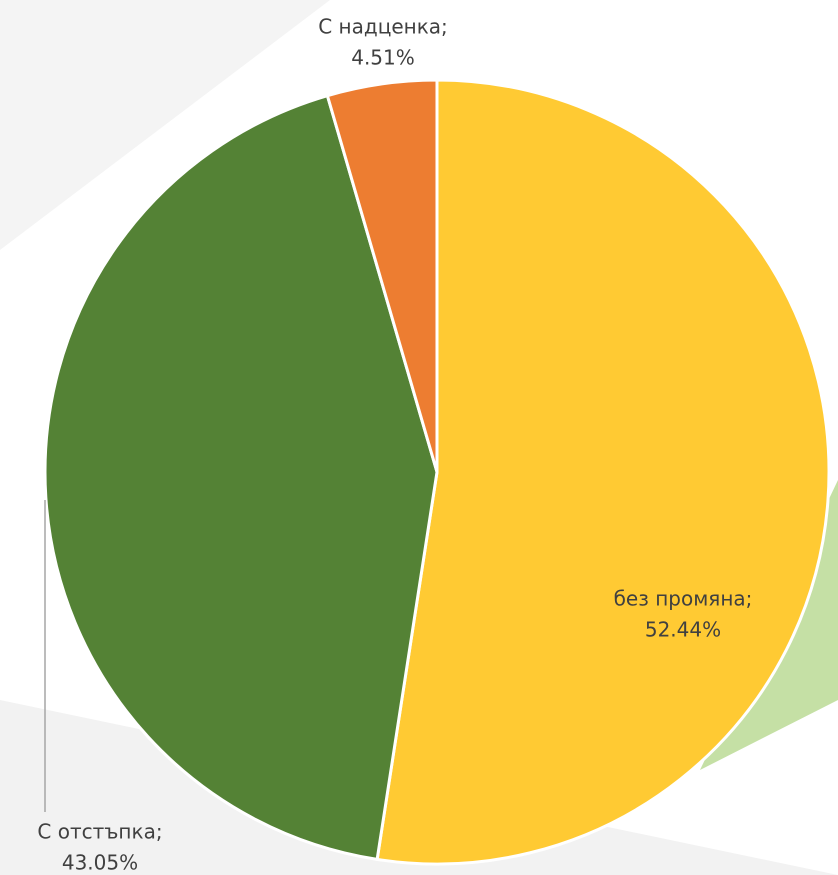 The height and width of the screenshot is (875, 838). I want to click on data-label-value: 4.51%, so click(383, 58).